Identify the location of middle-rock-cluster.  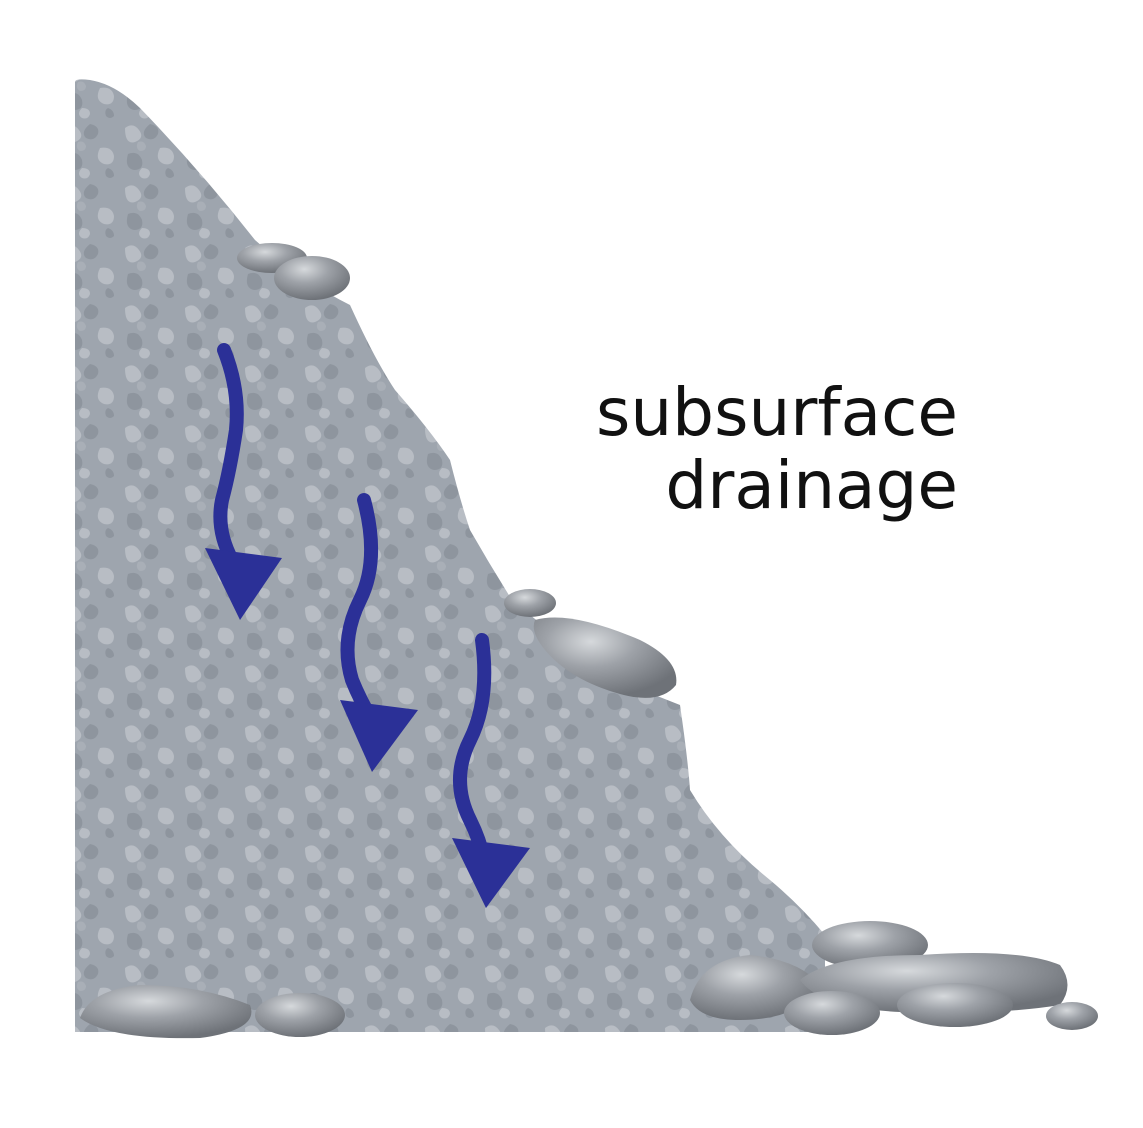
(590, 643).